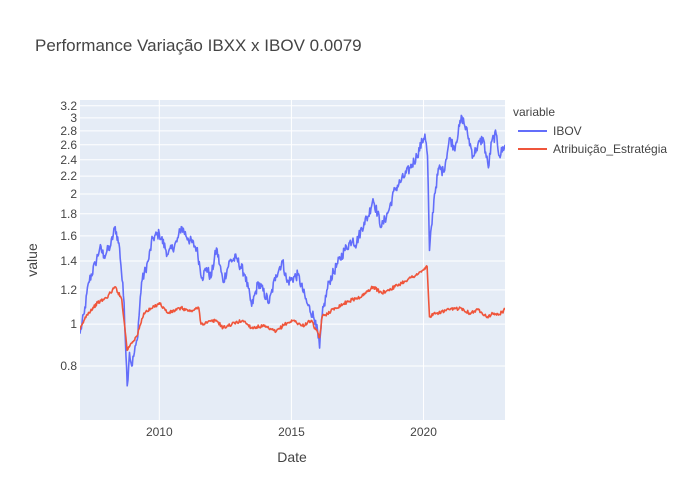 The image size is (700, 500). Describe the element at coordinates (32, 260) in the screenshot. I see `y-axis-title: value` at that location.